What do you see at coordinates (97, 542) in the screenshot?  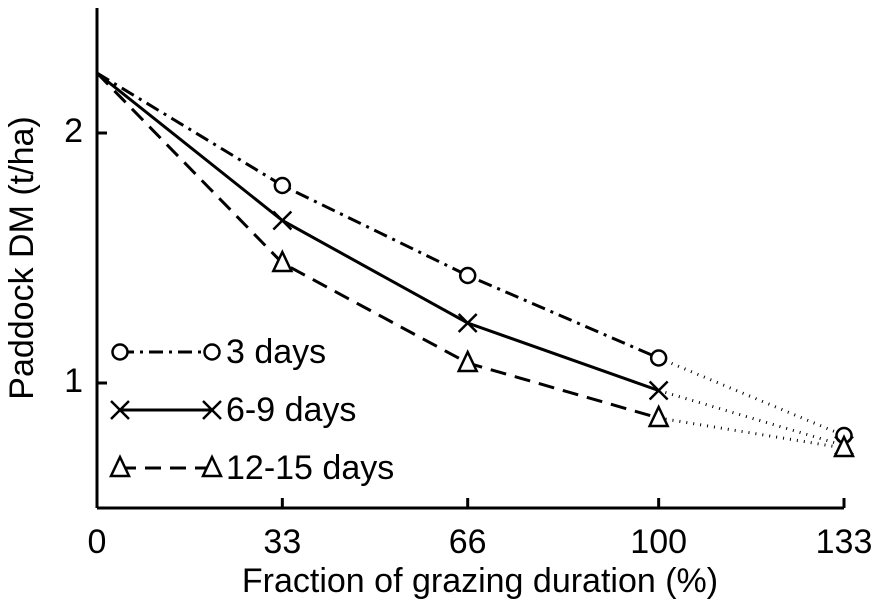 I see `x-tick-label: 0` at bounding box center [97, 542].